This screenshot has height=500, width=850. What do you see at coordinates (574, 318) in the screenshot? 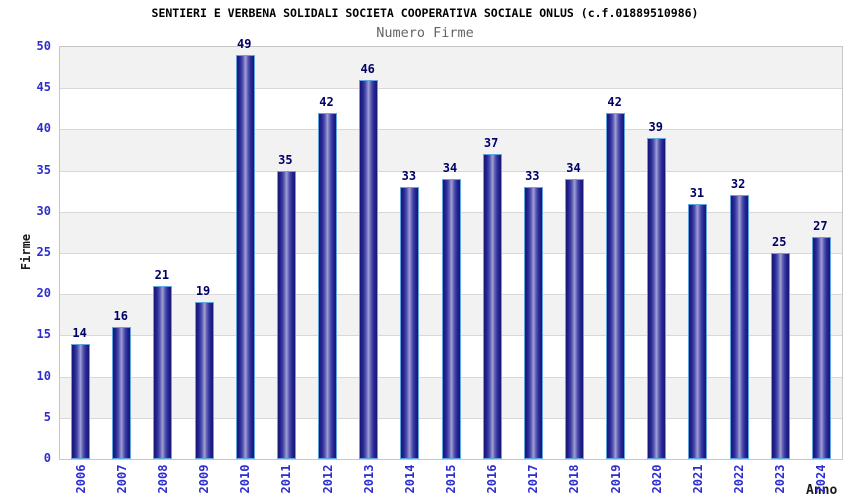
I see `bar-2018` at bounding box center [574, 318].